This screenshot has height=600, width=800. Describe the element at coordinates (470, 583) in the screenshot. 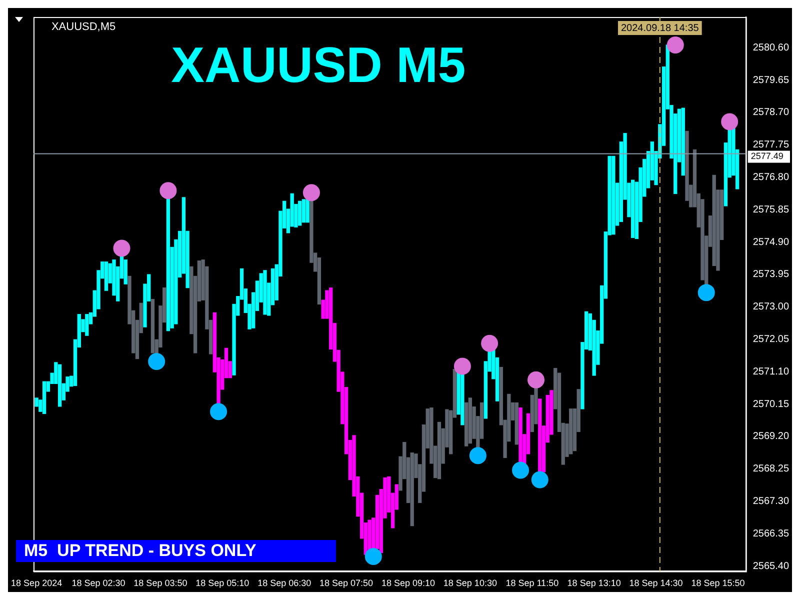

I see `x-tick-label: 18 Sep 10:30` at that location.